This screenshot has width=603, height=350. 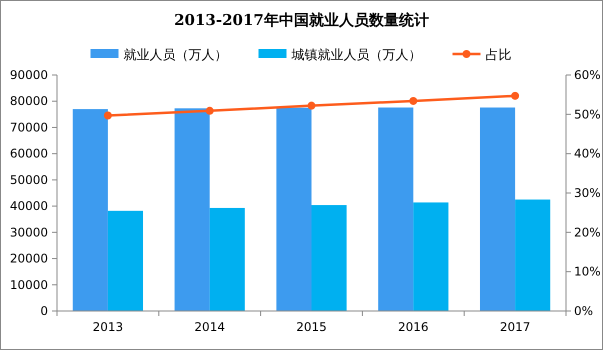 I want to click on y2-tick-label: 50%, so click(x=587, y=114).